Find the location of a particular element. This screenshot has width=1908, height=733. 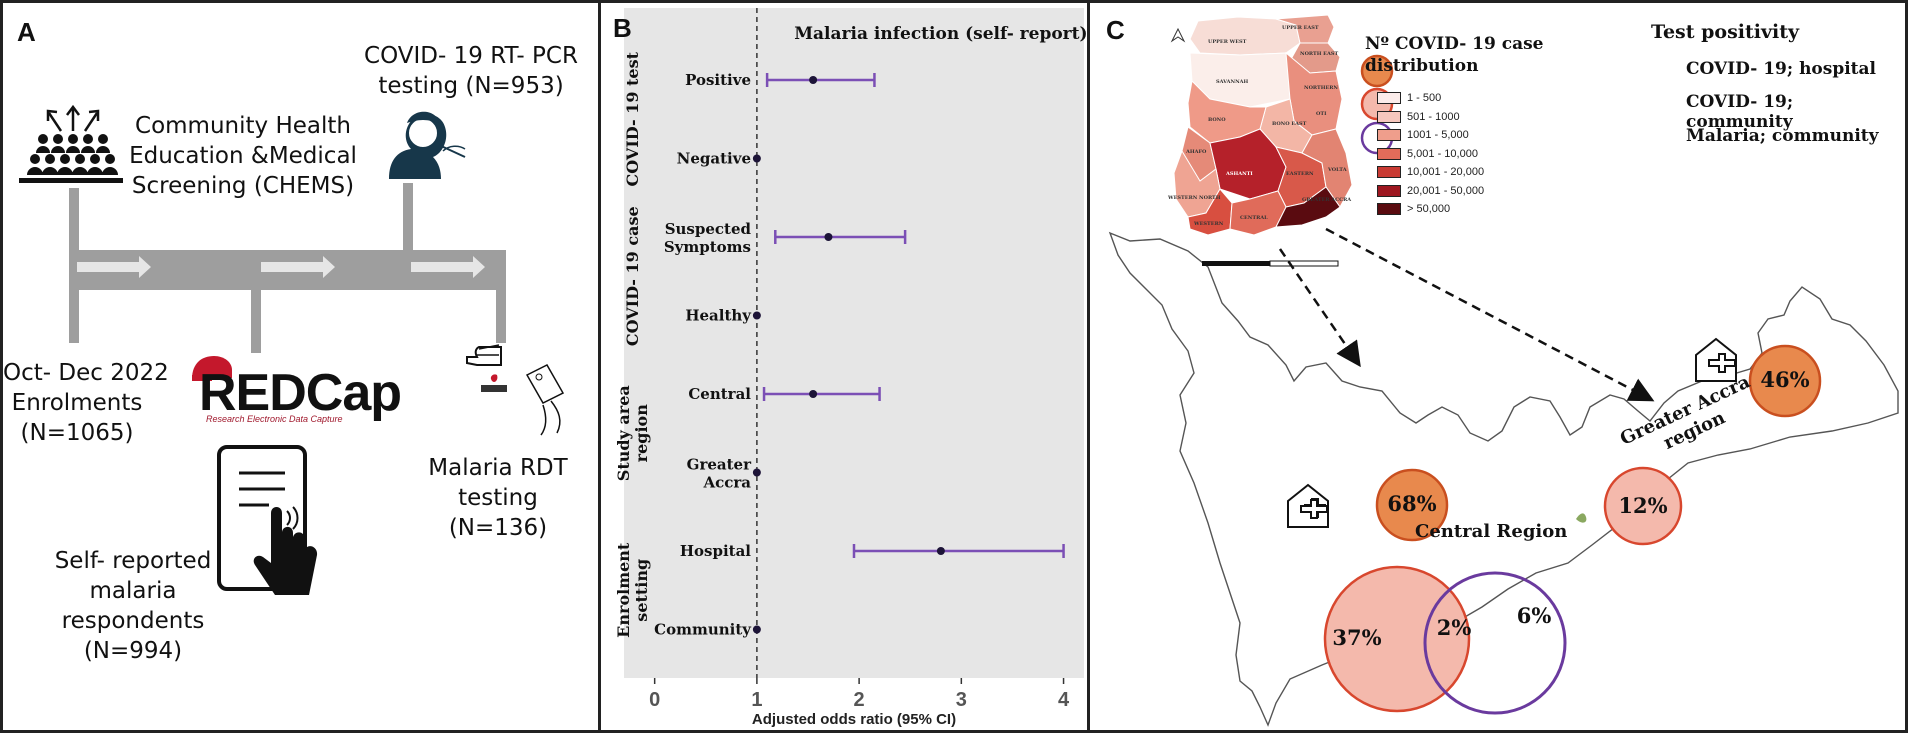

north-arrow-icon is located at coordinates (1178, 35).